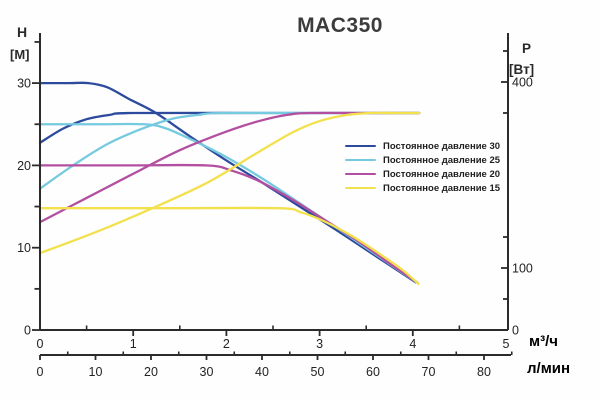 The width and height of the screenshot is (600, 400). What do you see at coordinates (373, 372) in the screenshot?
I see `tick-label: 60` at bounding box center [373, 372].